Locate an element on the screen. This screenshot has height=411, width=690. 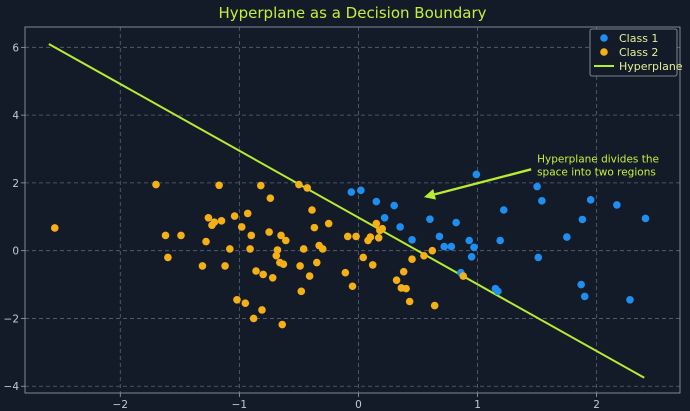
legend-label-class-1: Class 1 is located at coordinates (638, 38).